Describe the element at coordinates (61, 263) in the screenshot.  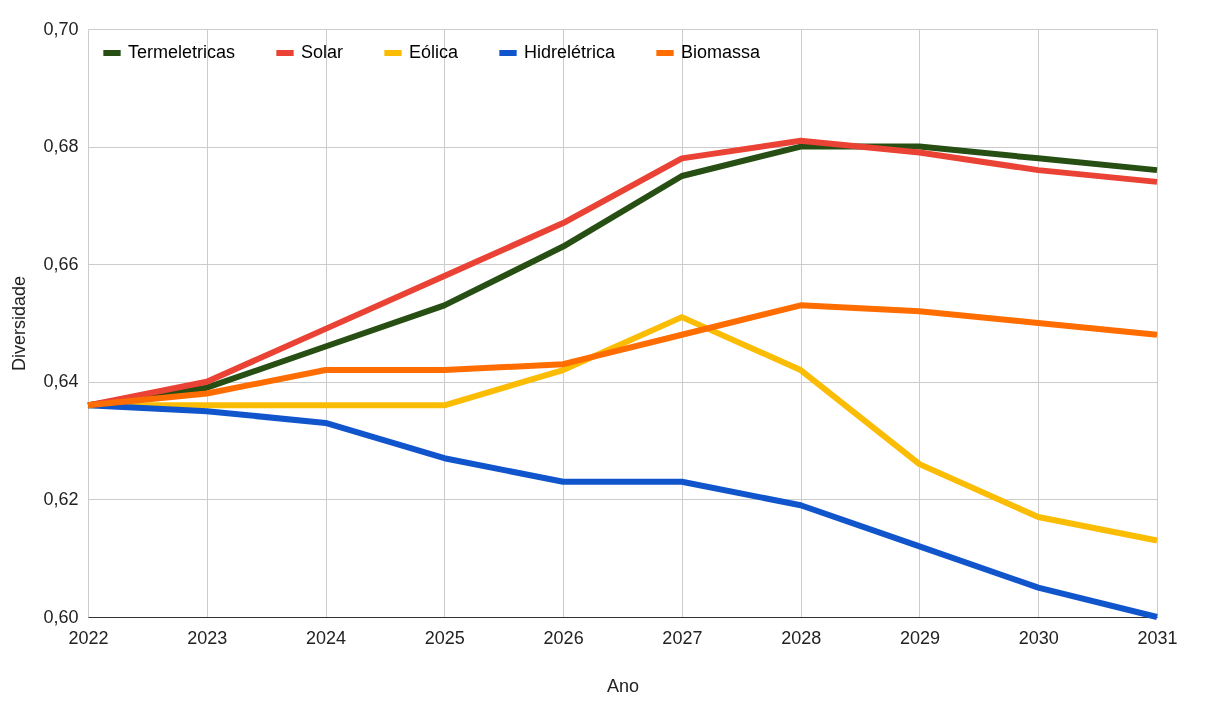
I see `y-tick-label: 0,66` at that location.